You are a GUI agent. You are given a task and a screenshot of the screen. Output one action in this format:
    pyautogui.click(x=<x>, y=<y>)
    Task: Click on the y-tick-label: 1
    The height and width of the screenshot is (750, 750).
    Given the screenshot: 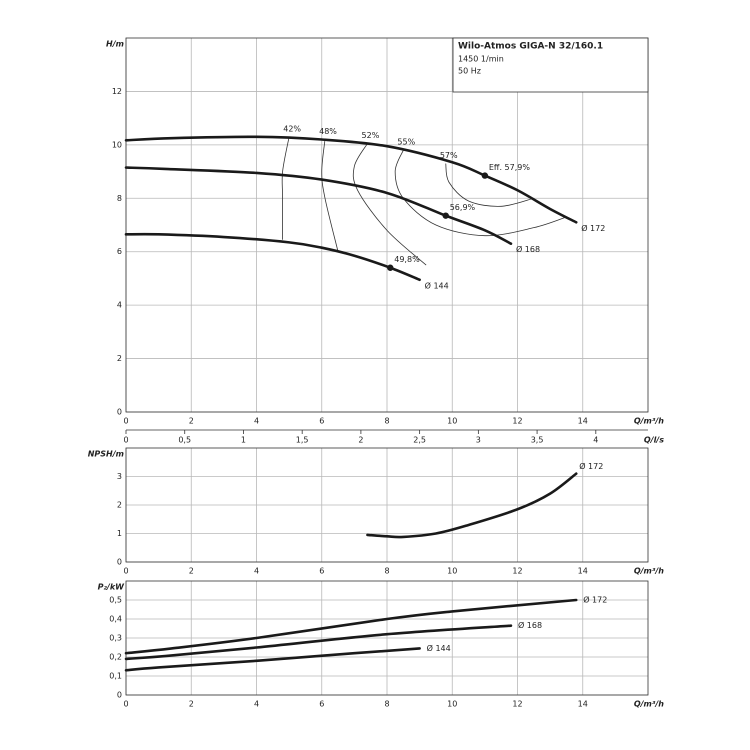 What is the action you would take?
    pyautogui.click(x=119, y=533)
    